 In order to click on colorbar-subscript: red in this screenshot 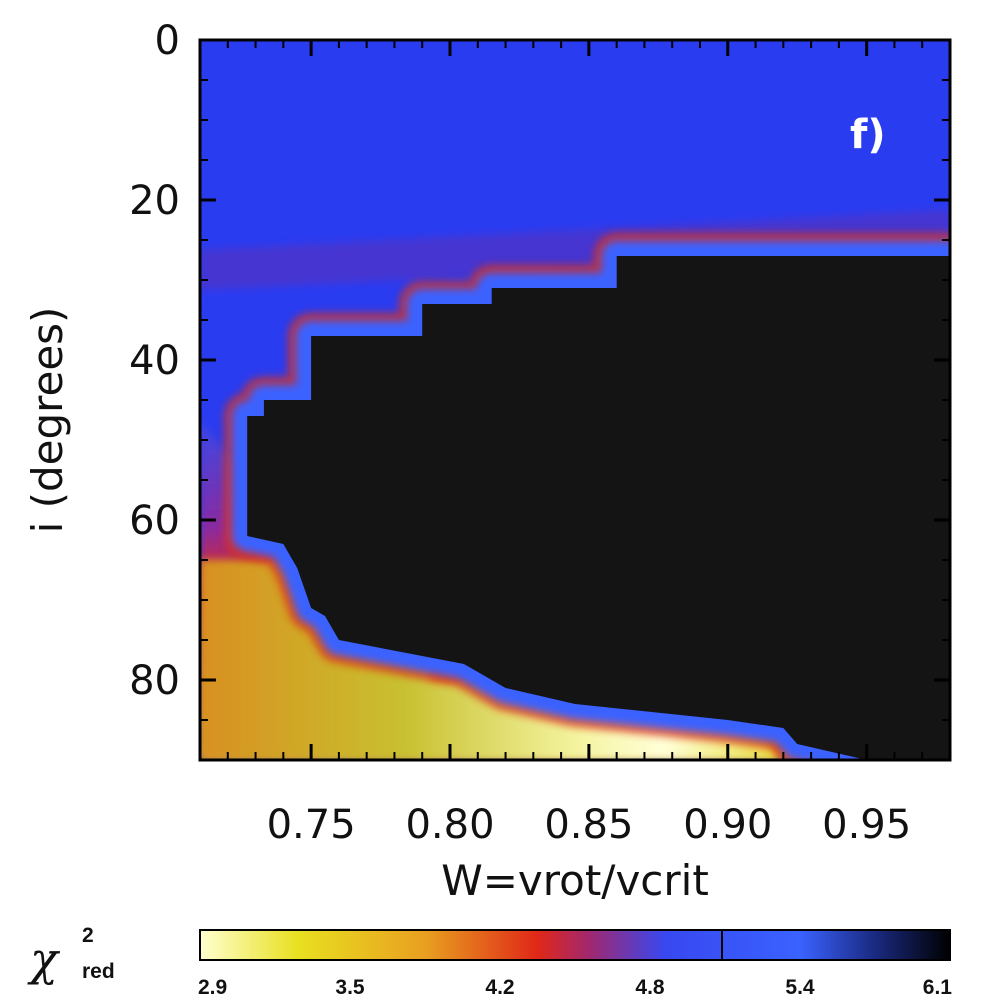, I will do `click(98, 971)`.